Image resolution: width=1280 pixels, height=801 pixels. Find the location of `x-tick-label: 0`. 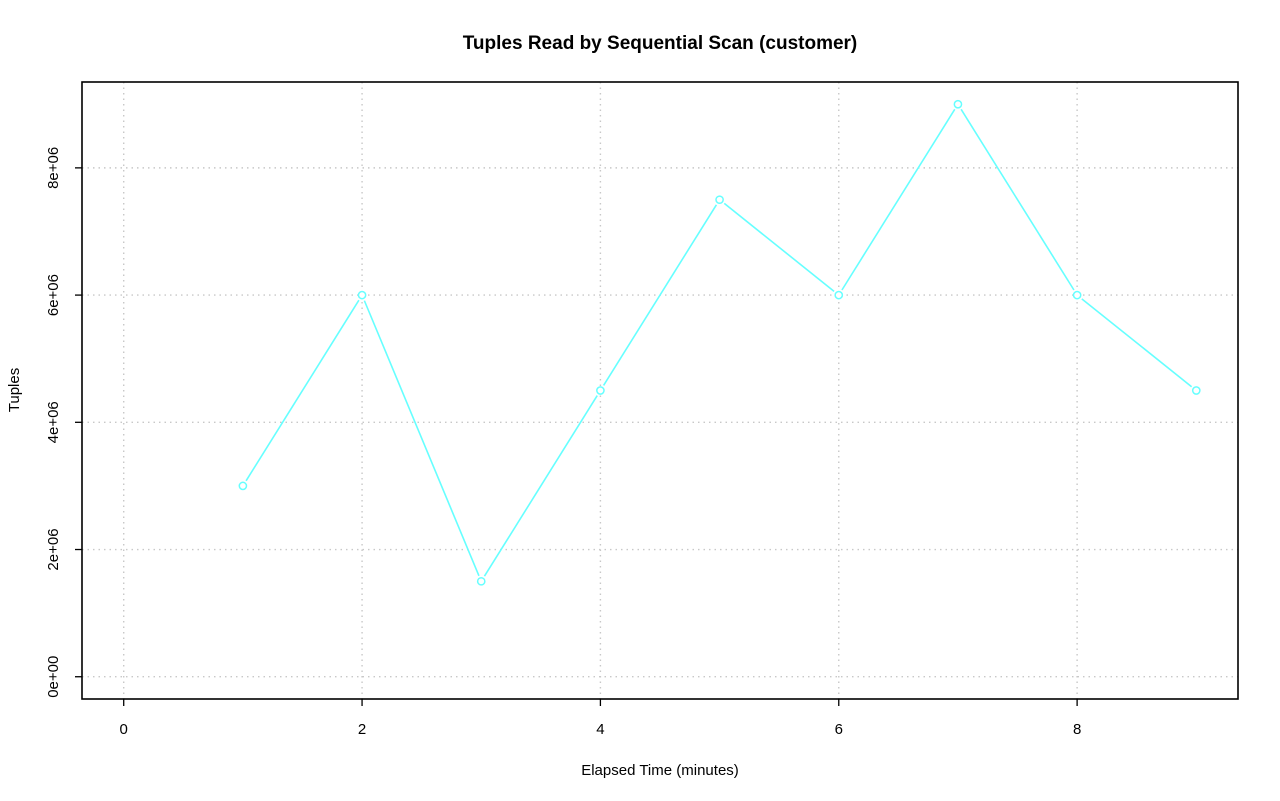

x-tick-label: 0 is located at coordinates (124, 729).